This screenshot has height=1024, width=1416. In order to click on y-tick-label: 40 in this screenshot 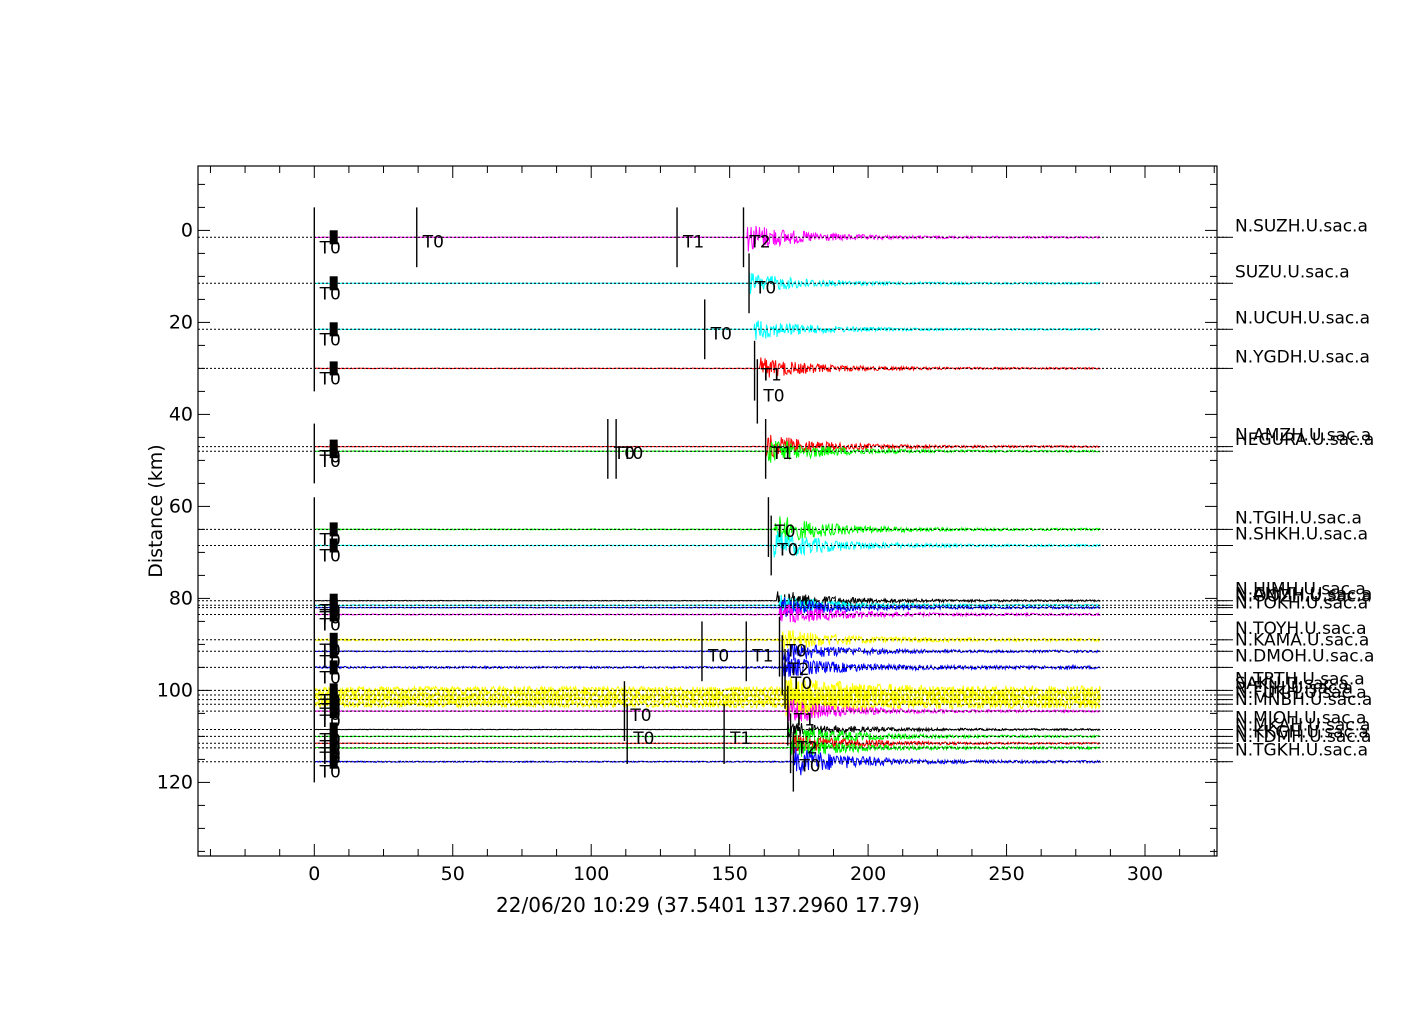, I will do `click(181, 414)`.